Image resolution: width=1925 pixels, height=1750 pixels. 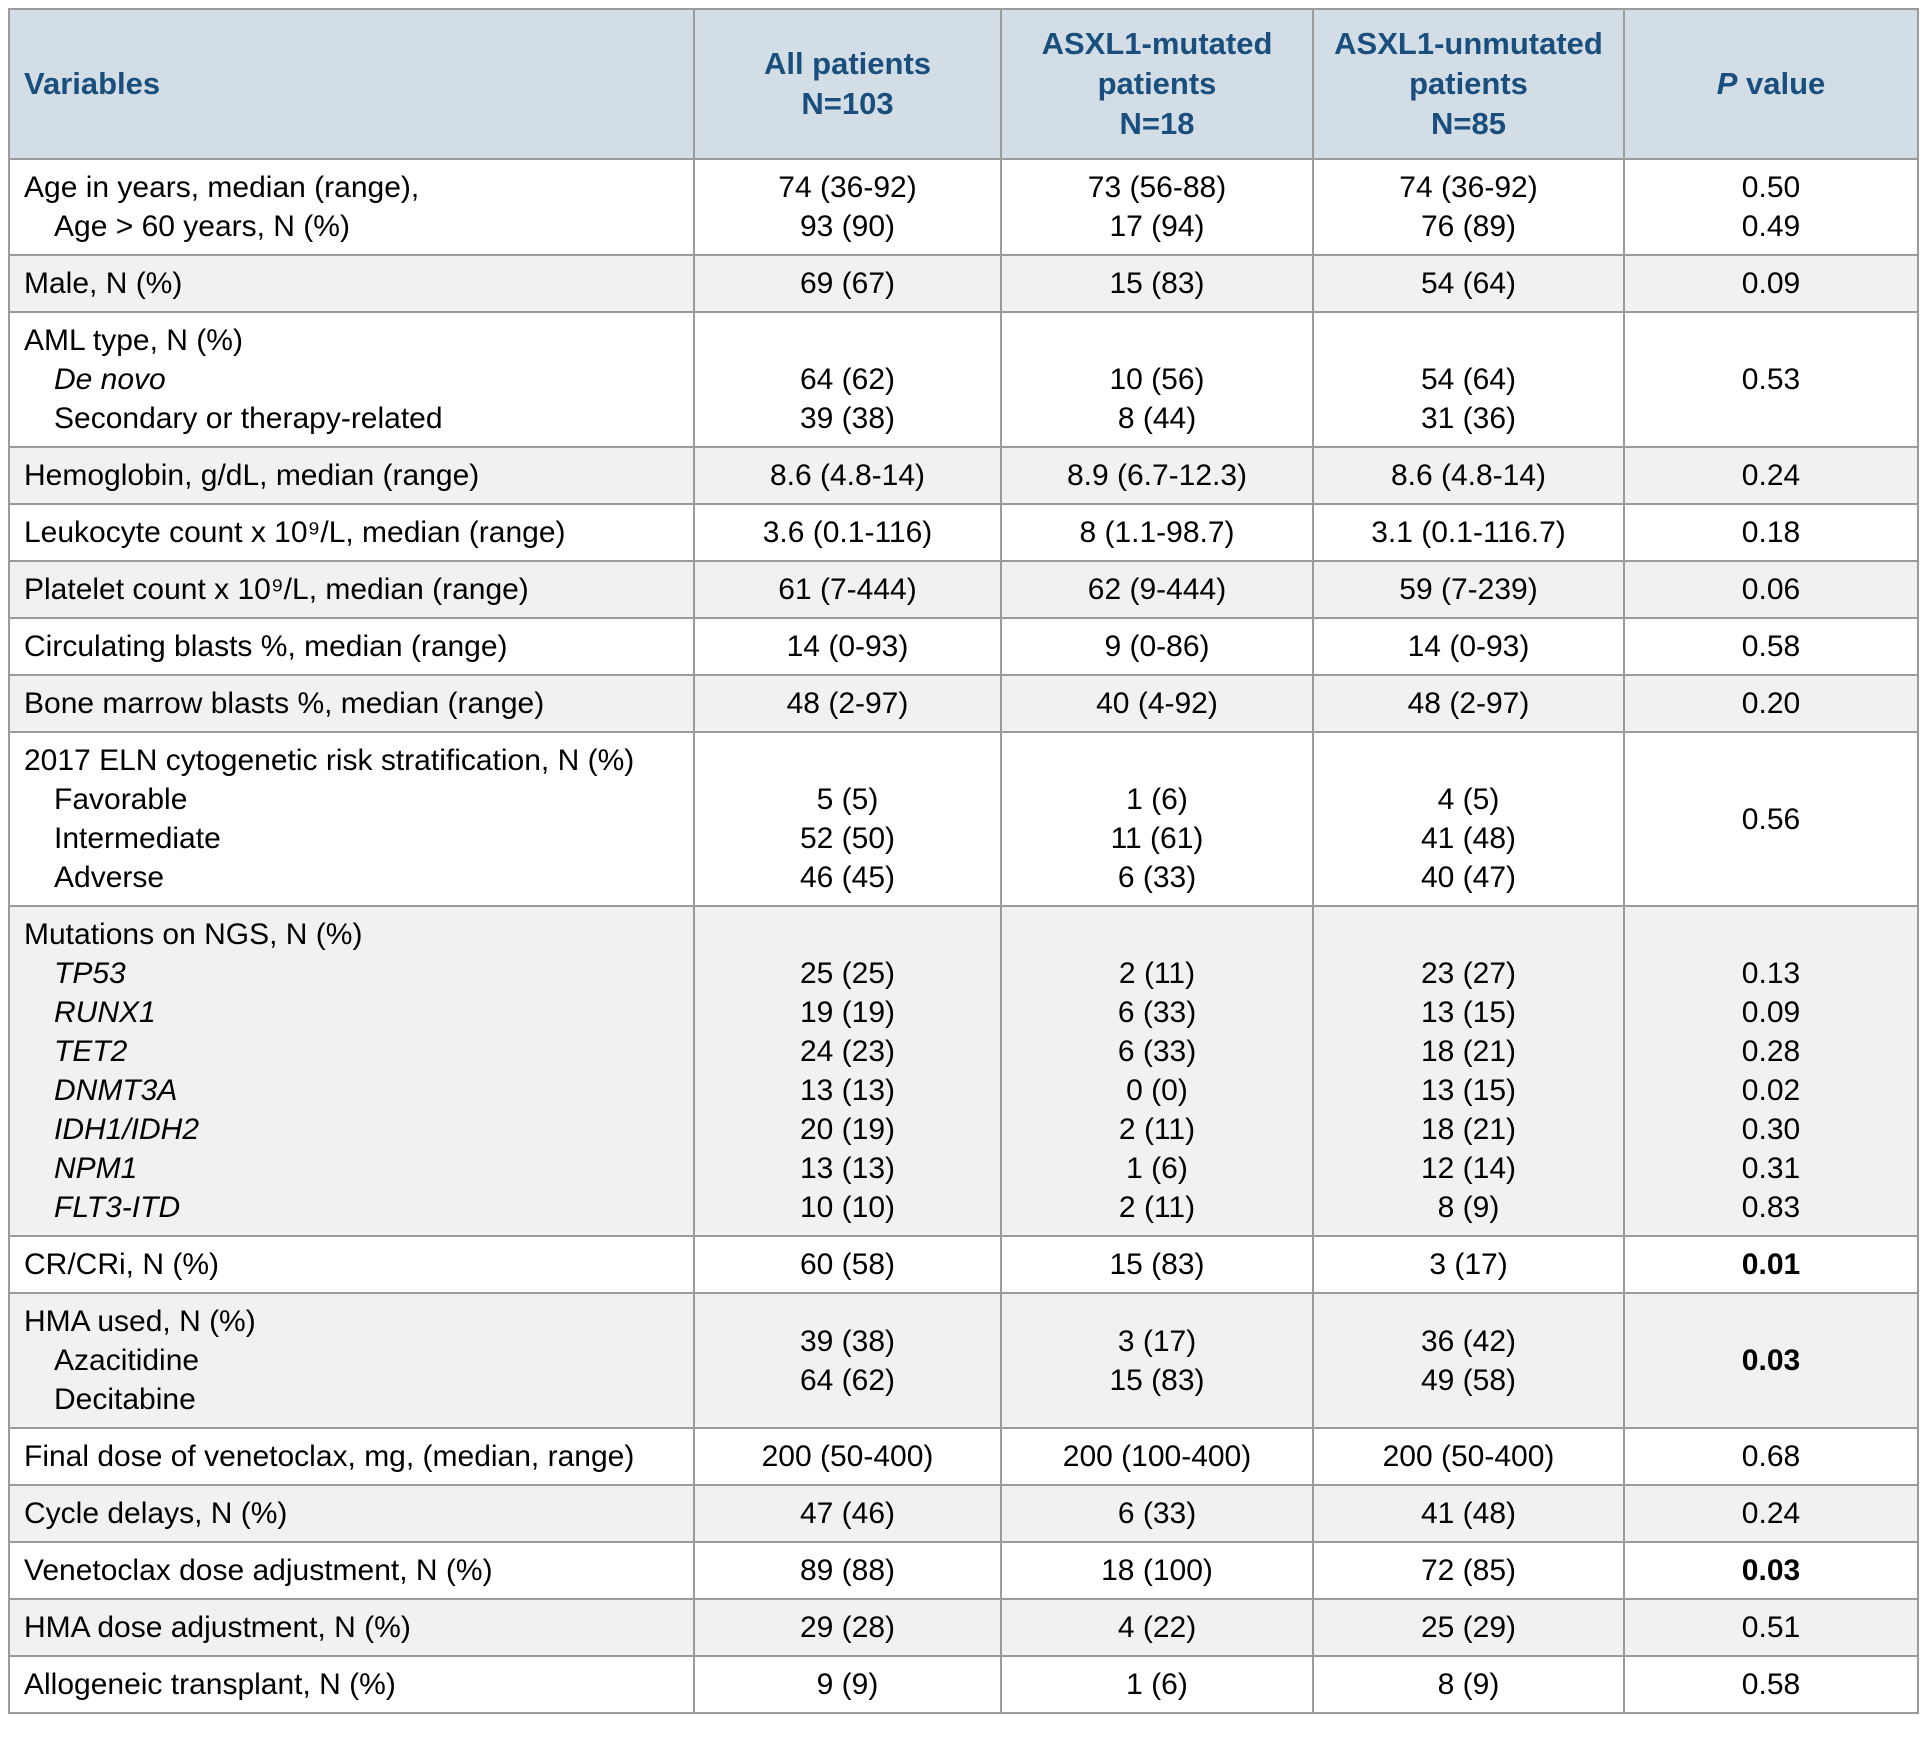 What do you see at coordinates (1468, 799) in the screenshot?
I see `value: 4 (5)` at bounding box center [1468, 799].